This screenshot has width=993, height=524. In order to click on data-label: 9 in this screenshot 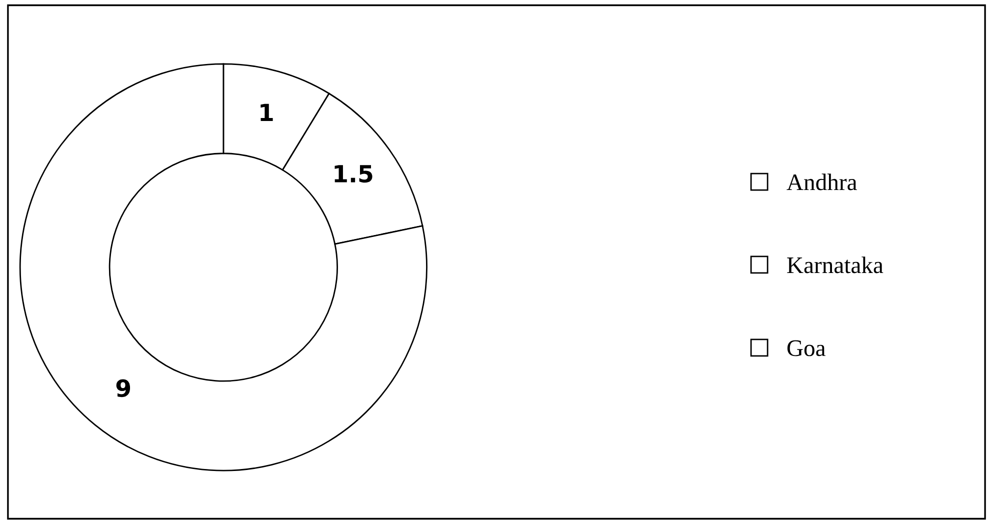, I will do `click(123, 388)`.